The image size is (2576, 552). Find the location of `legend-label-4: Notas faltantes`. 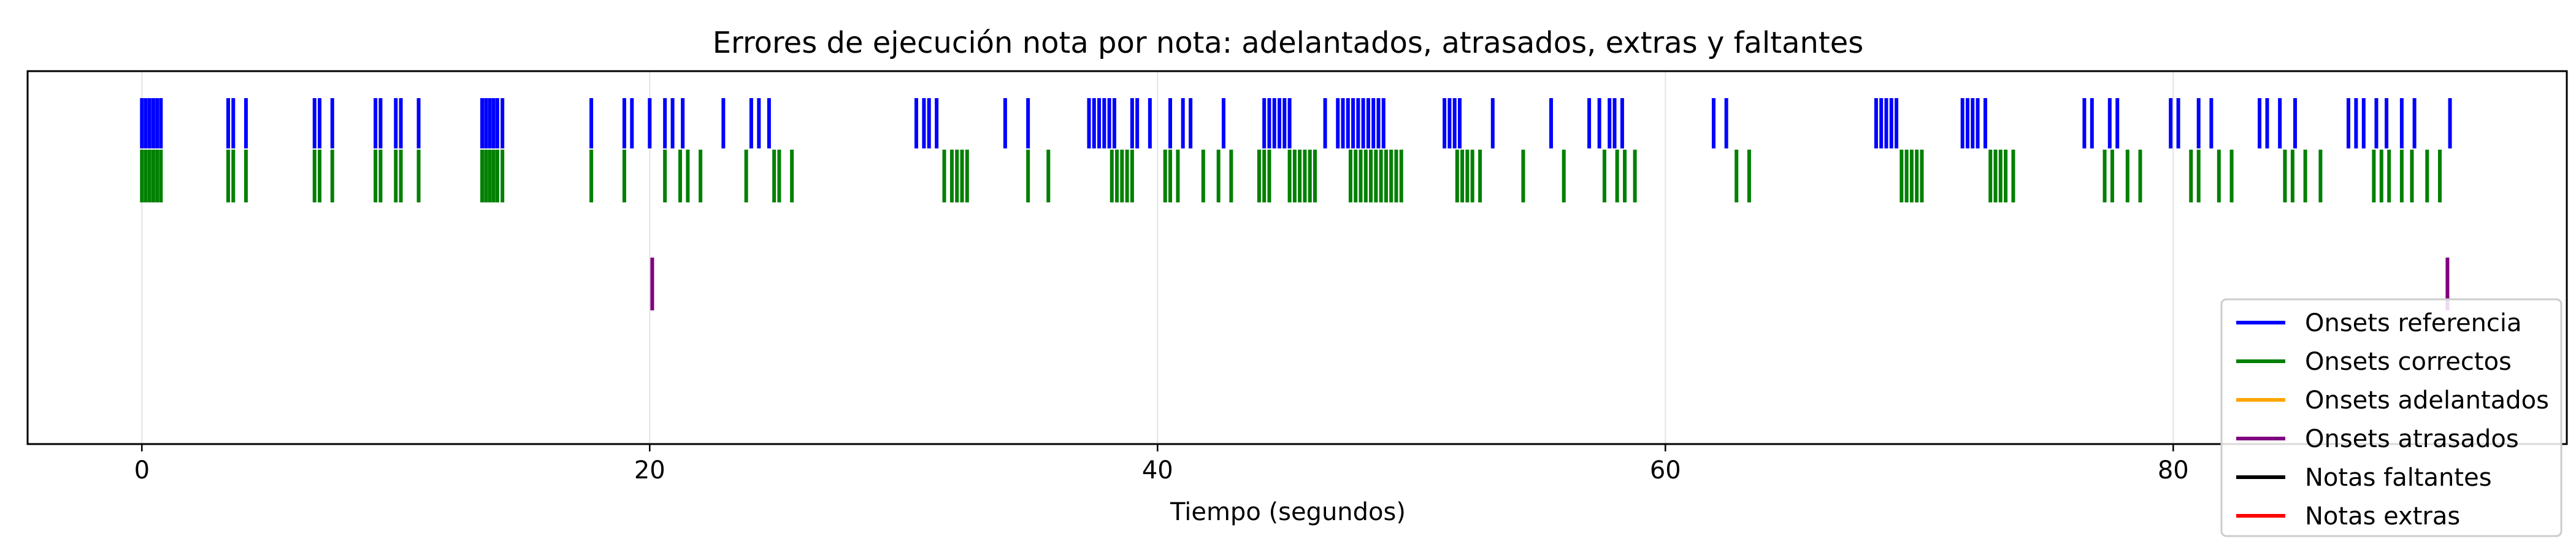

legend-label-4: Notas faltantes is located at coordinates (2398, 478).